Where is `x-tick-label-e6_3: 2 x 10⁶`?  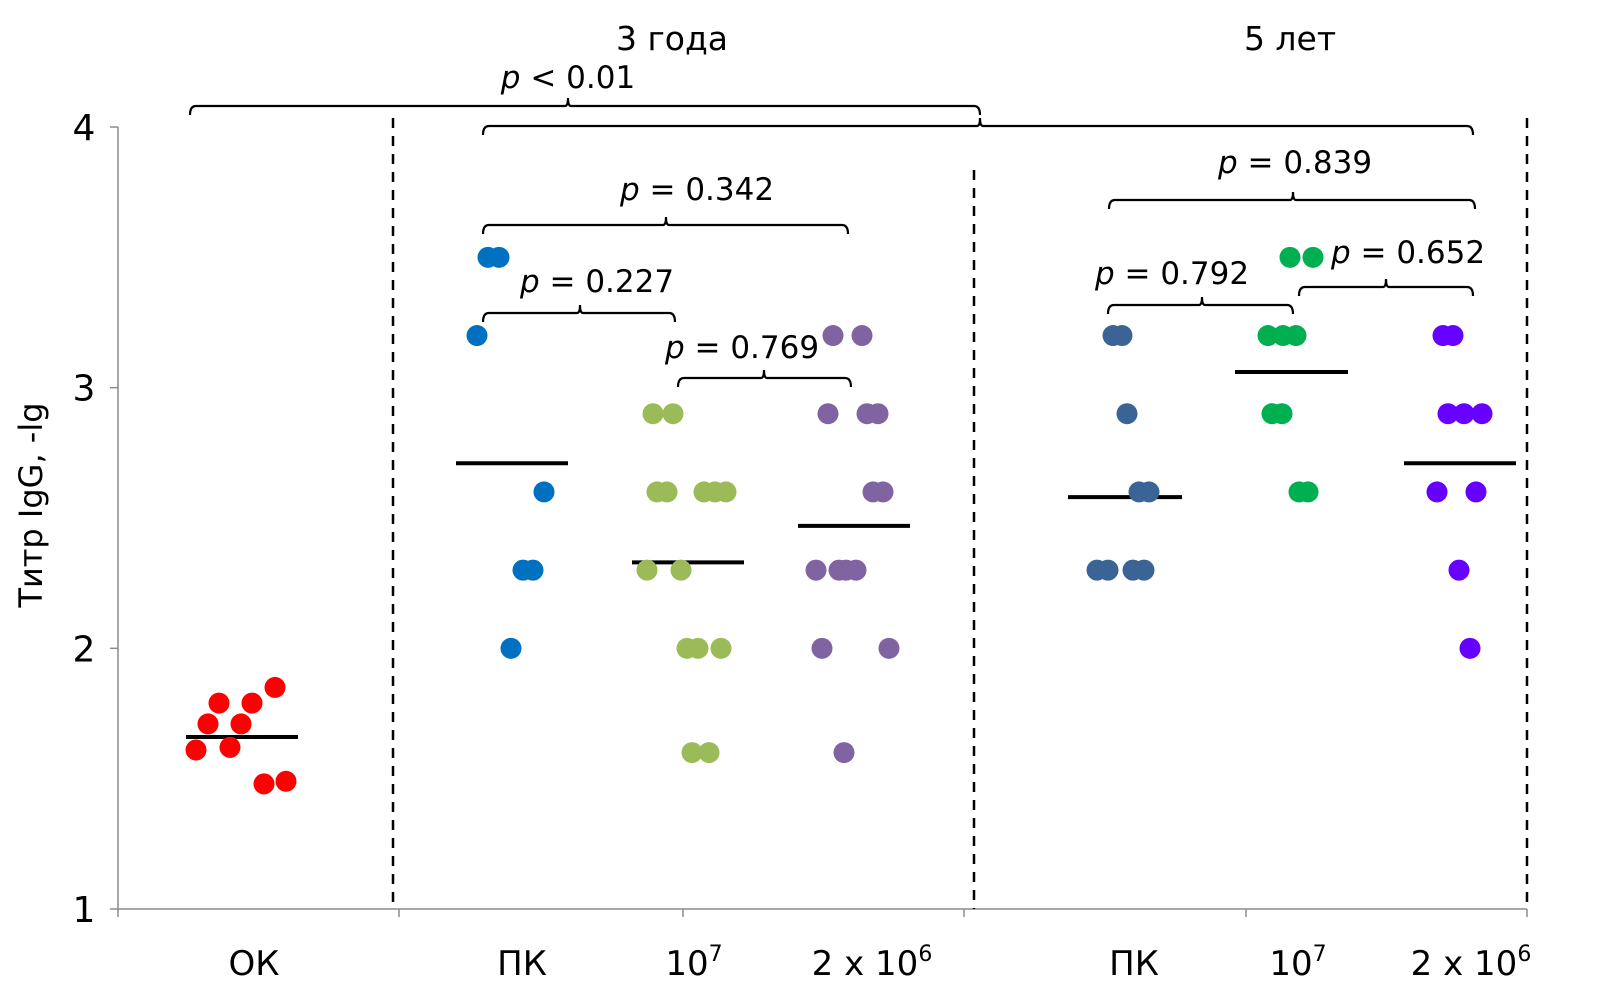 x-tick-label-e6_3: 2 x 10⁶ is located at coordinates (872, 963).